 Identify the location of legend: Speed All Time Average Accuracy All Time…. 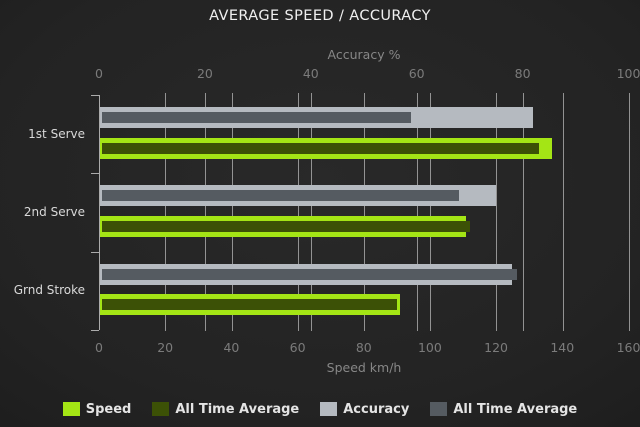
(320, 409).